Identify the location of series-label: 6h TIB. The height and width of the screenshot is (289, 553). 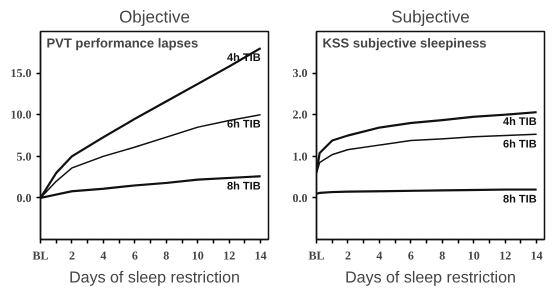
(520, 144).